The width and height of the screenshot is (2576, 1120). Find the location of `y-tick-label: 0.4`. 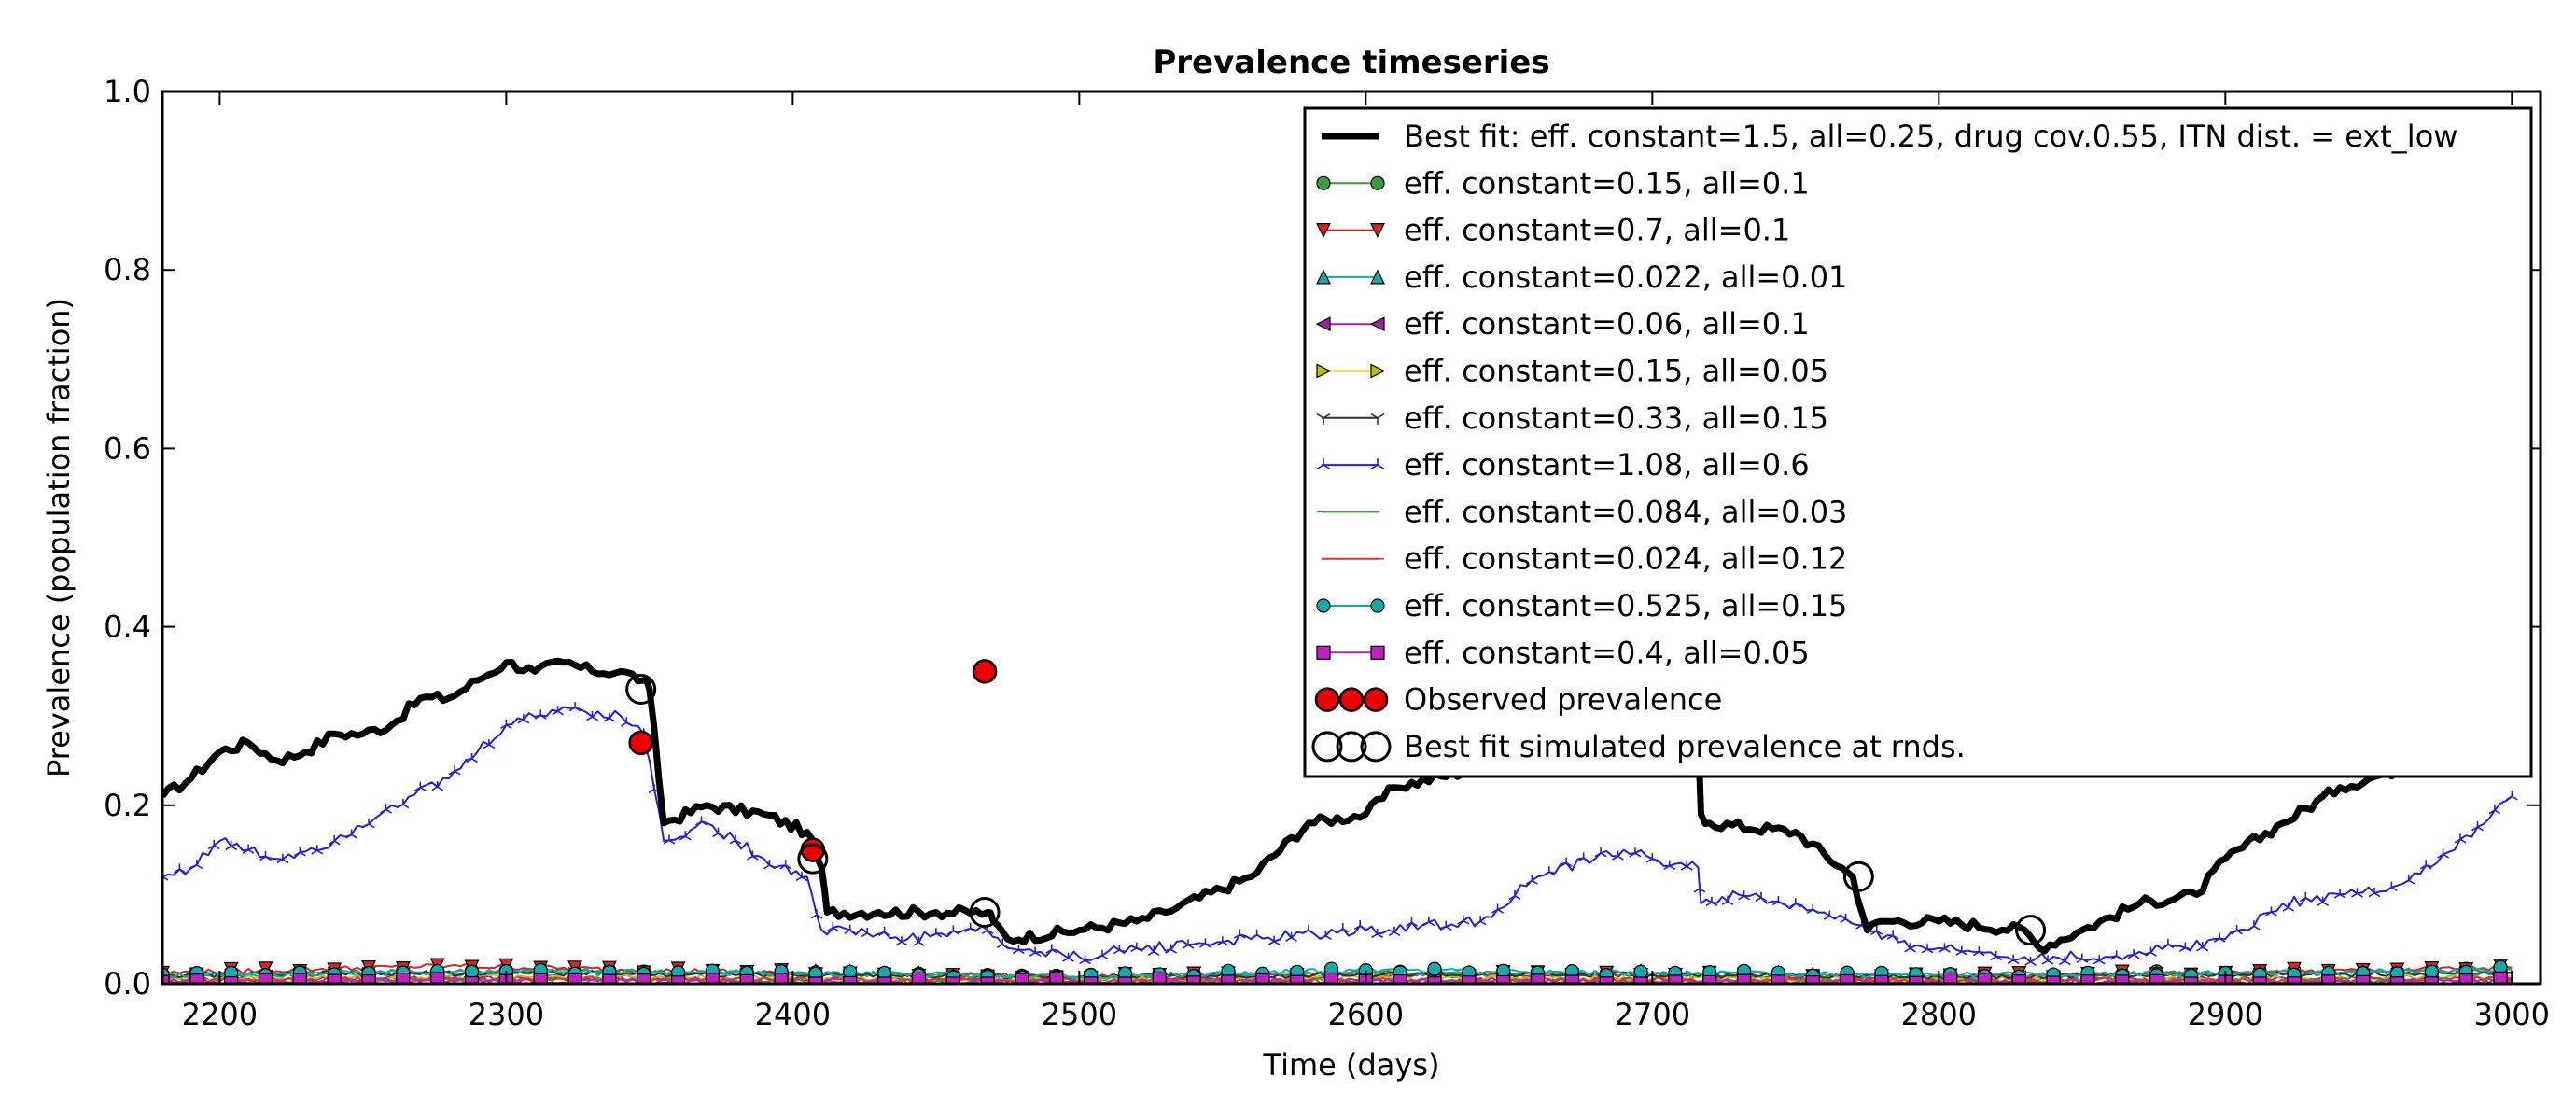

y-tick-label: 0.4 is located at coordinates (127, 627).